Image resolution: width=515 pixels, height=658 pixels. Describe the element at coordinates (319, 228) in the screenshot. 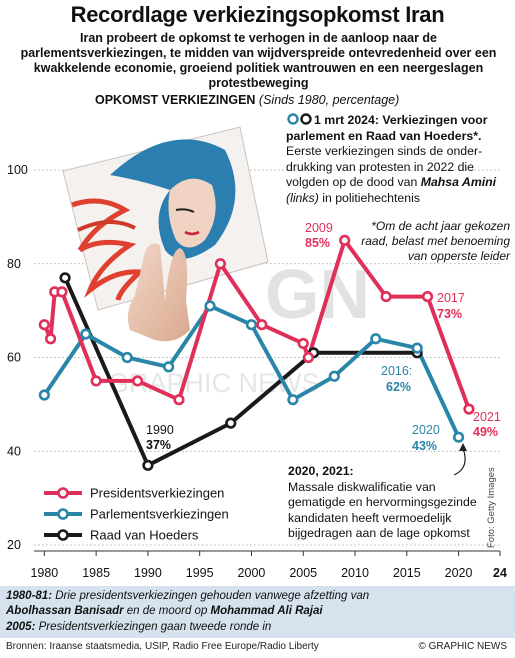

I see `label-2009-year: 2009` at that location.